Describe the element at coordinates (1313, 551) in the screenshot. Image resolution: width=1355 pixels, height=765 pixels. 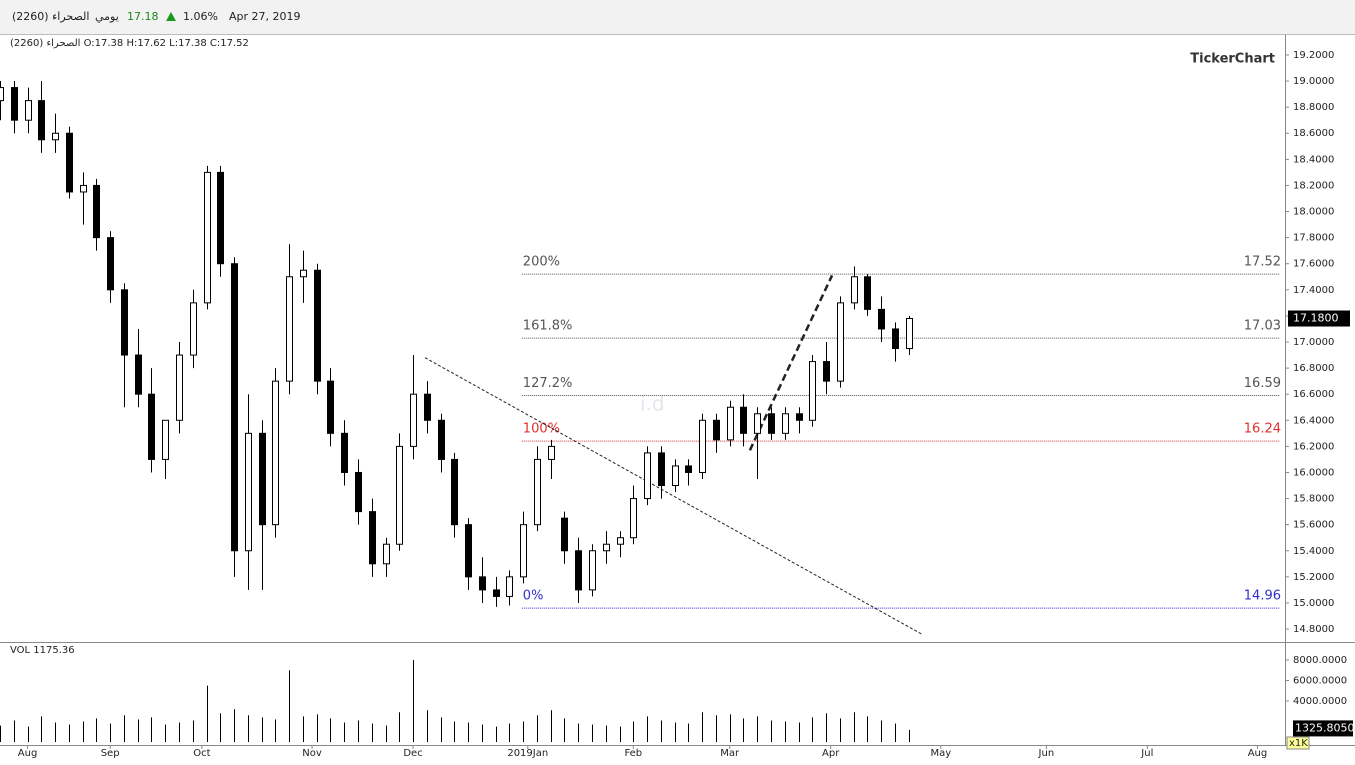
I see `y-tick-label: 15.4000` at that location.